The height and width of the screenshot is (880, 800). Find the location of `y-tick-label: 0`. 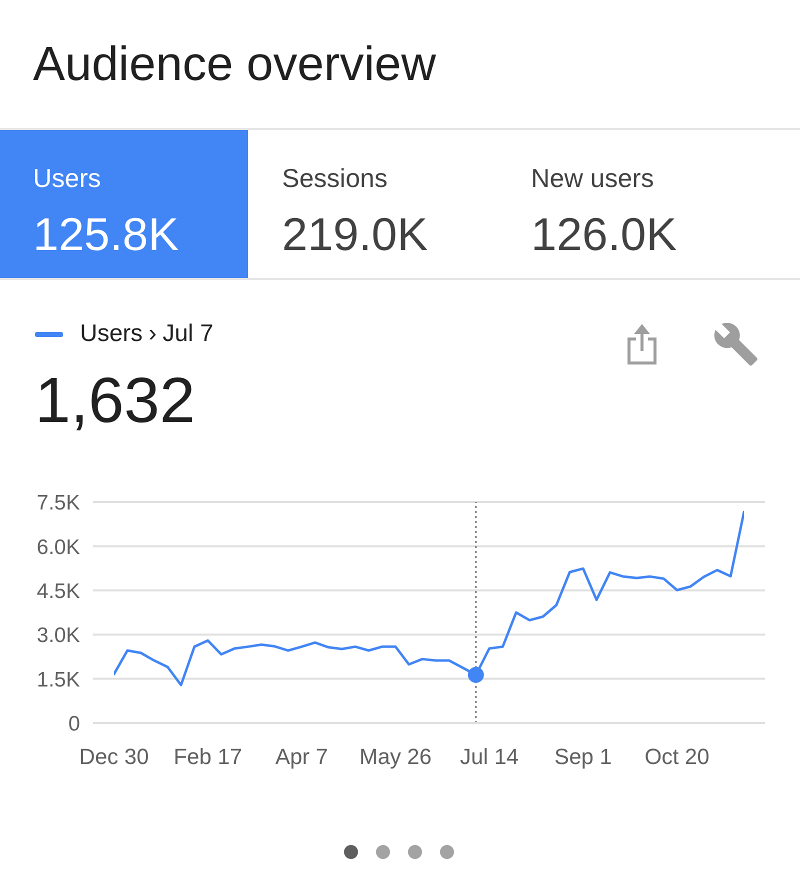

y-tick-label: 0 is located at coordinates (74, 724).